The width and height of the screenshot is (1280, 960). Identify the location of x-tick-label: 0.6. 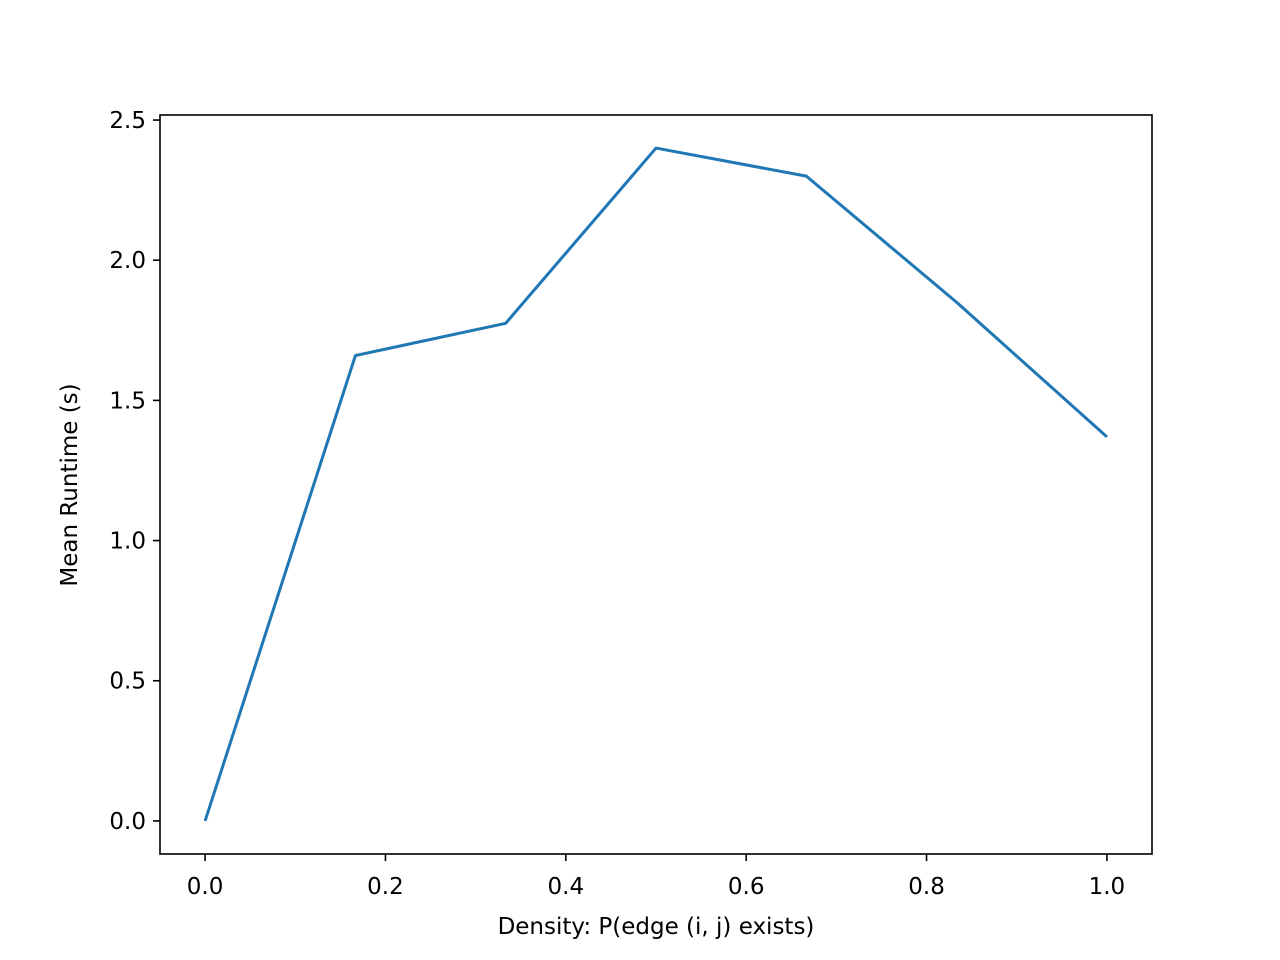
(746, 887).